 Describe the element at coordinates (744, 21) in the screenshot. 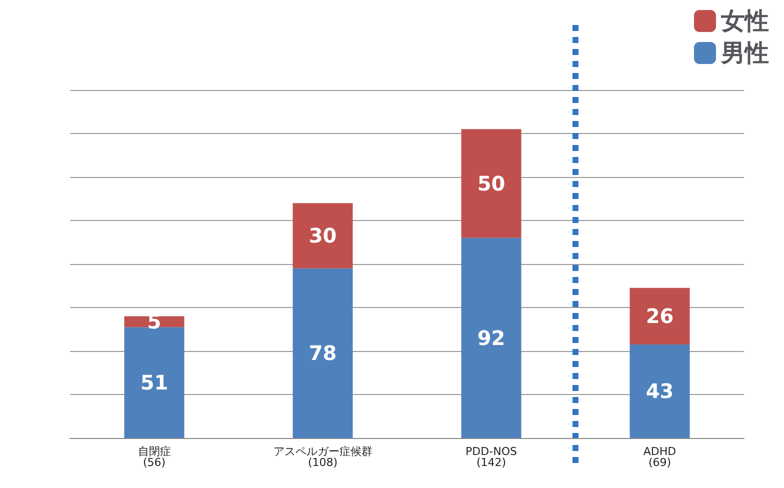

I see `legend-label: 女性` at that location.